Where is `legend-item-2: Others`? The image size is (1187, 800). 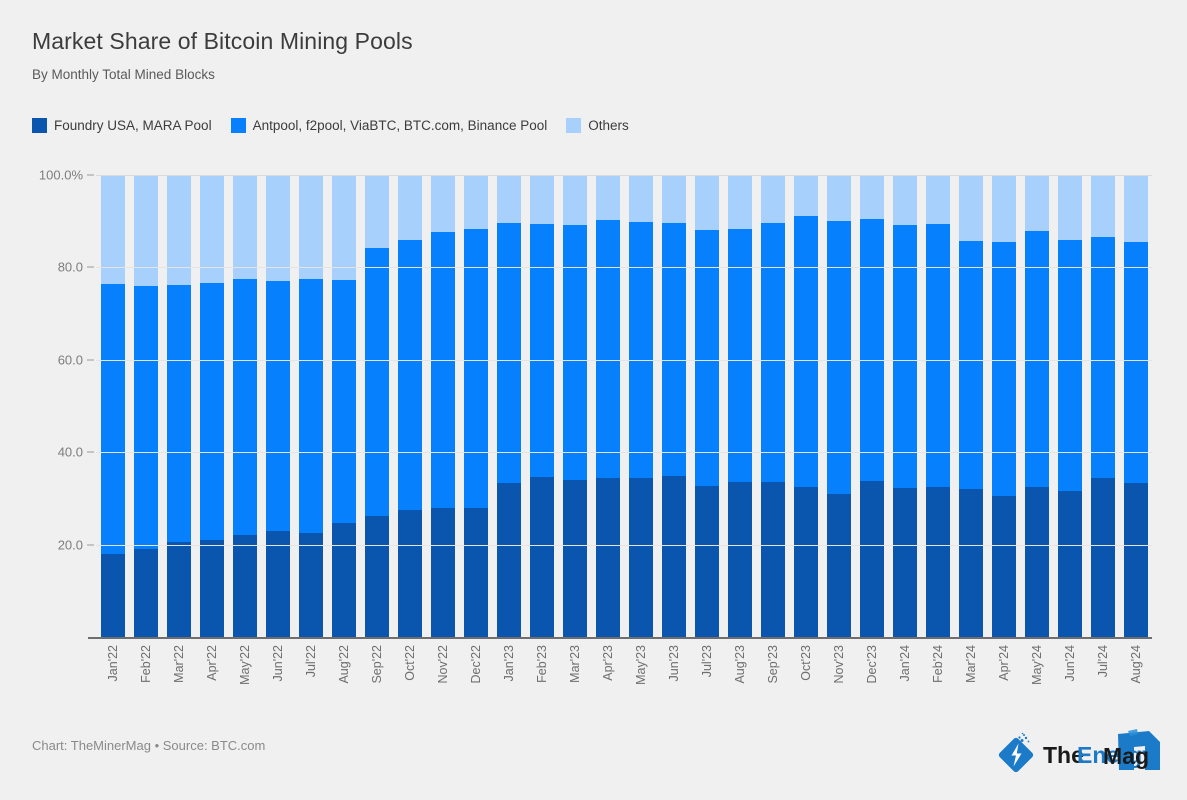
legend-item-2: Others is located at coordinates (597, 125).